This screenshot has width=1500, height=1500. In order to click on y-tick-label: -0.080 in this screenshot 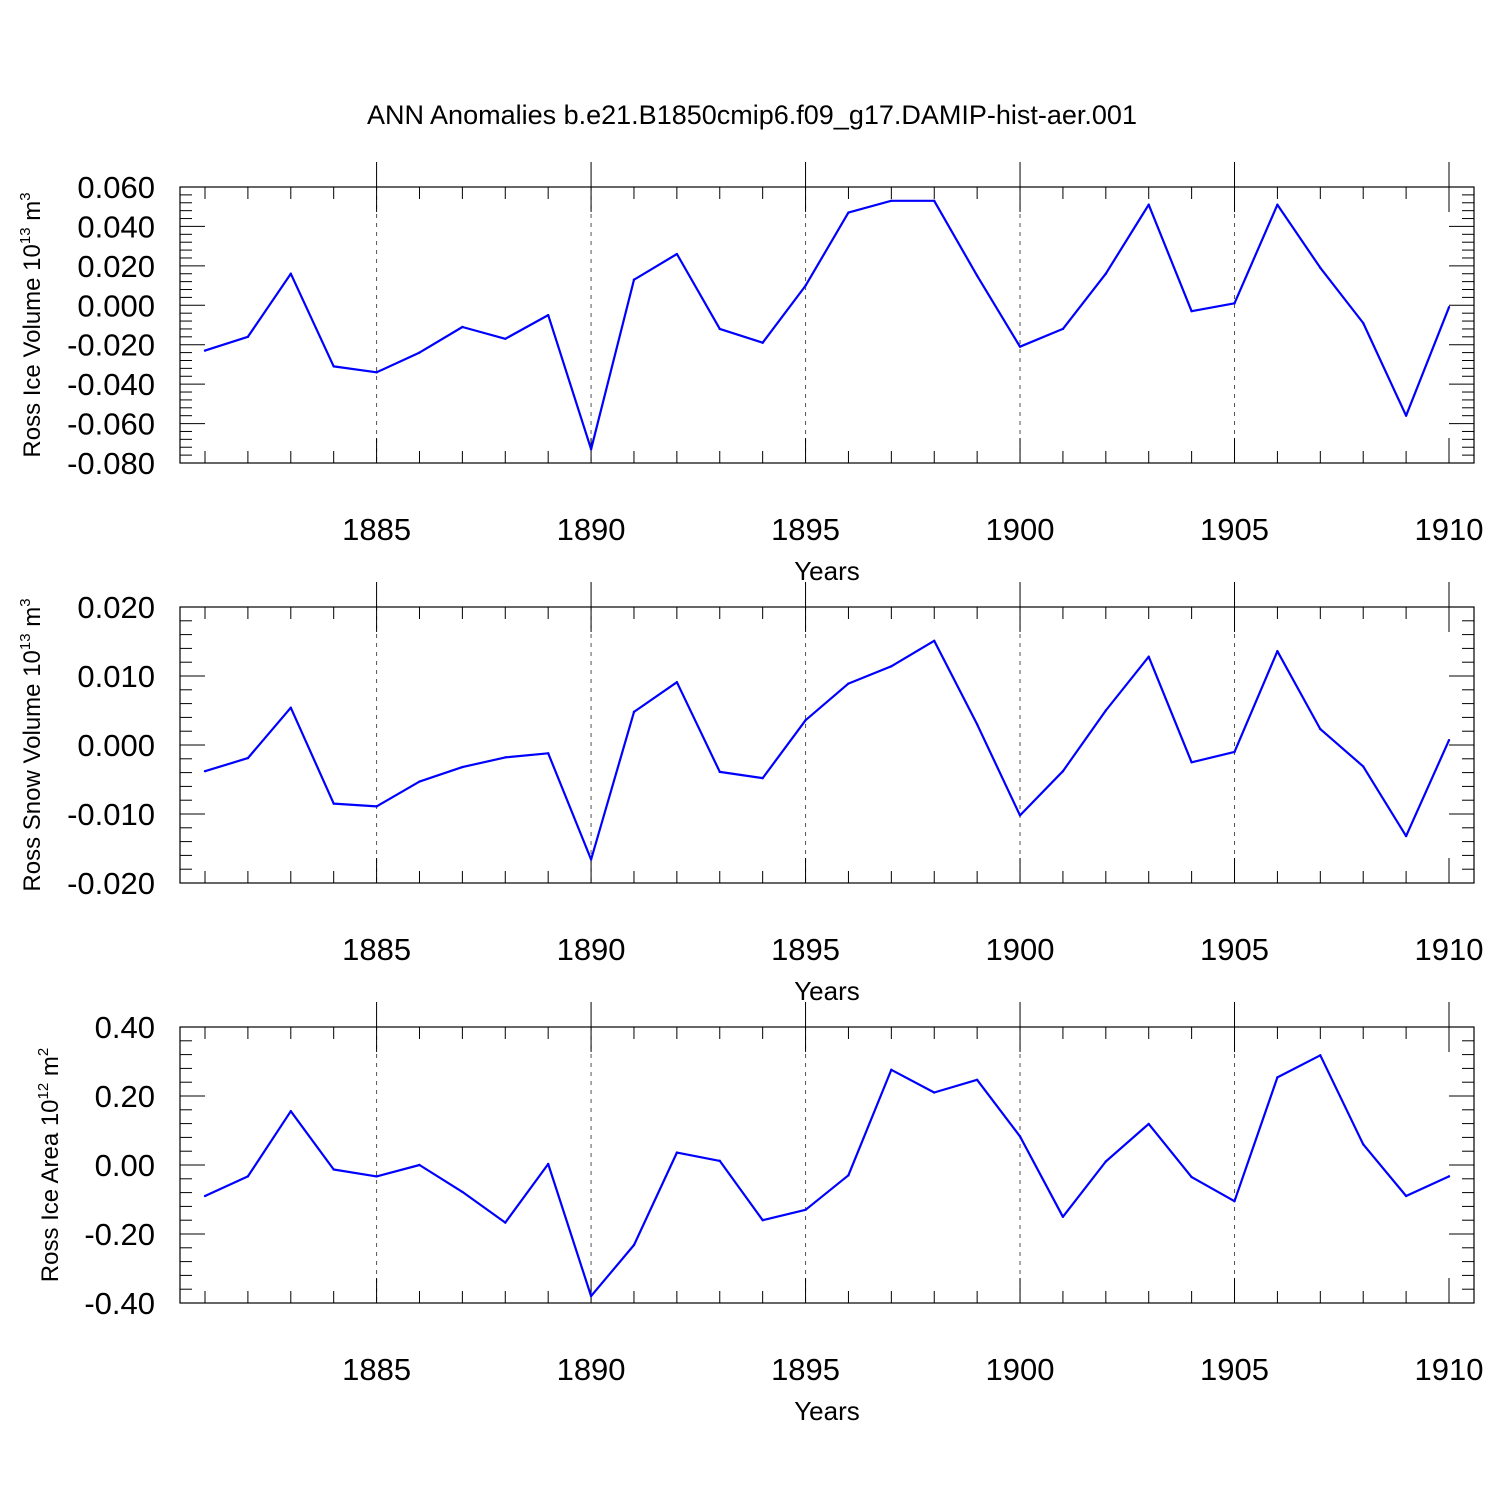, I will do `click(111, 463)`.